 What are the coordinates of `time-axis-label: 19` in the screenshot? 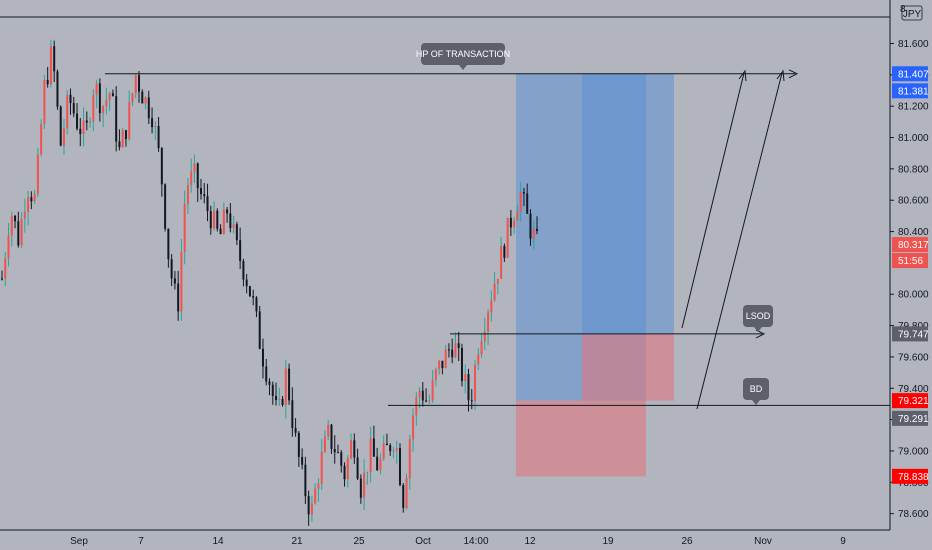 It's located at (608, 541).